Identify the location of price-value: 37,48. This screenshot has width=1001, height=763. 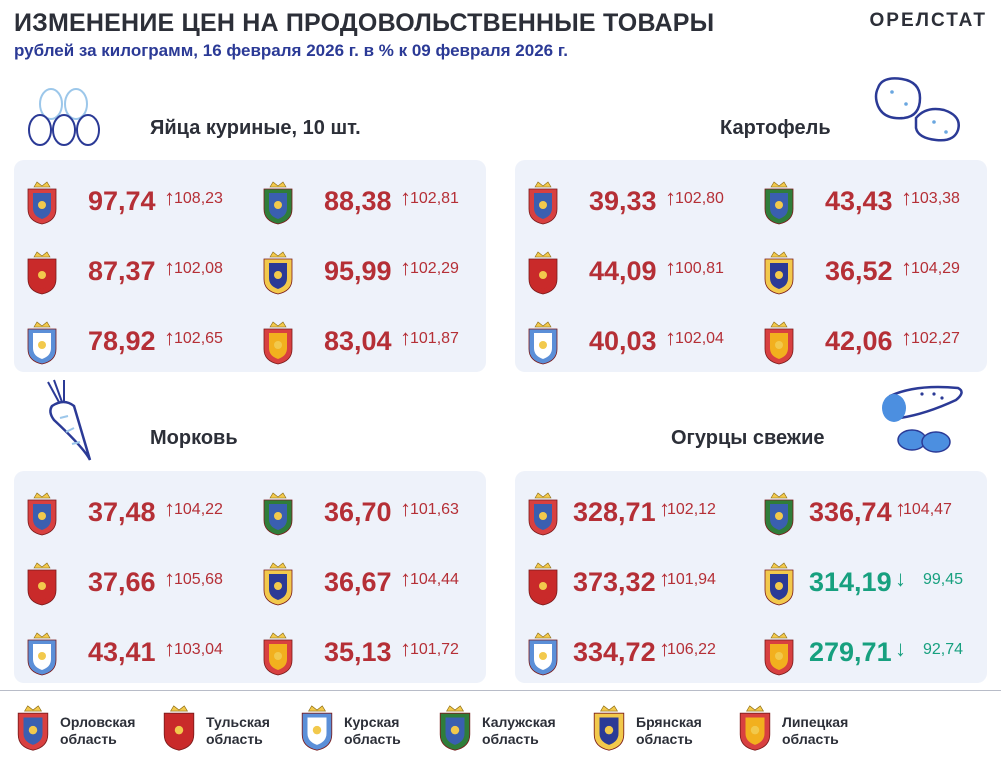
(122, 512).